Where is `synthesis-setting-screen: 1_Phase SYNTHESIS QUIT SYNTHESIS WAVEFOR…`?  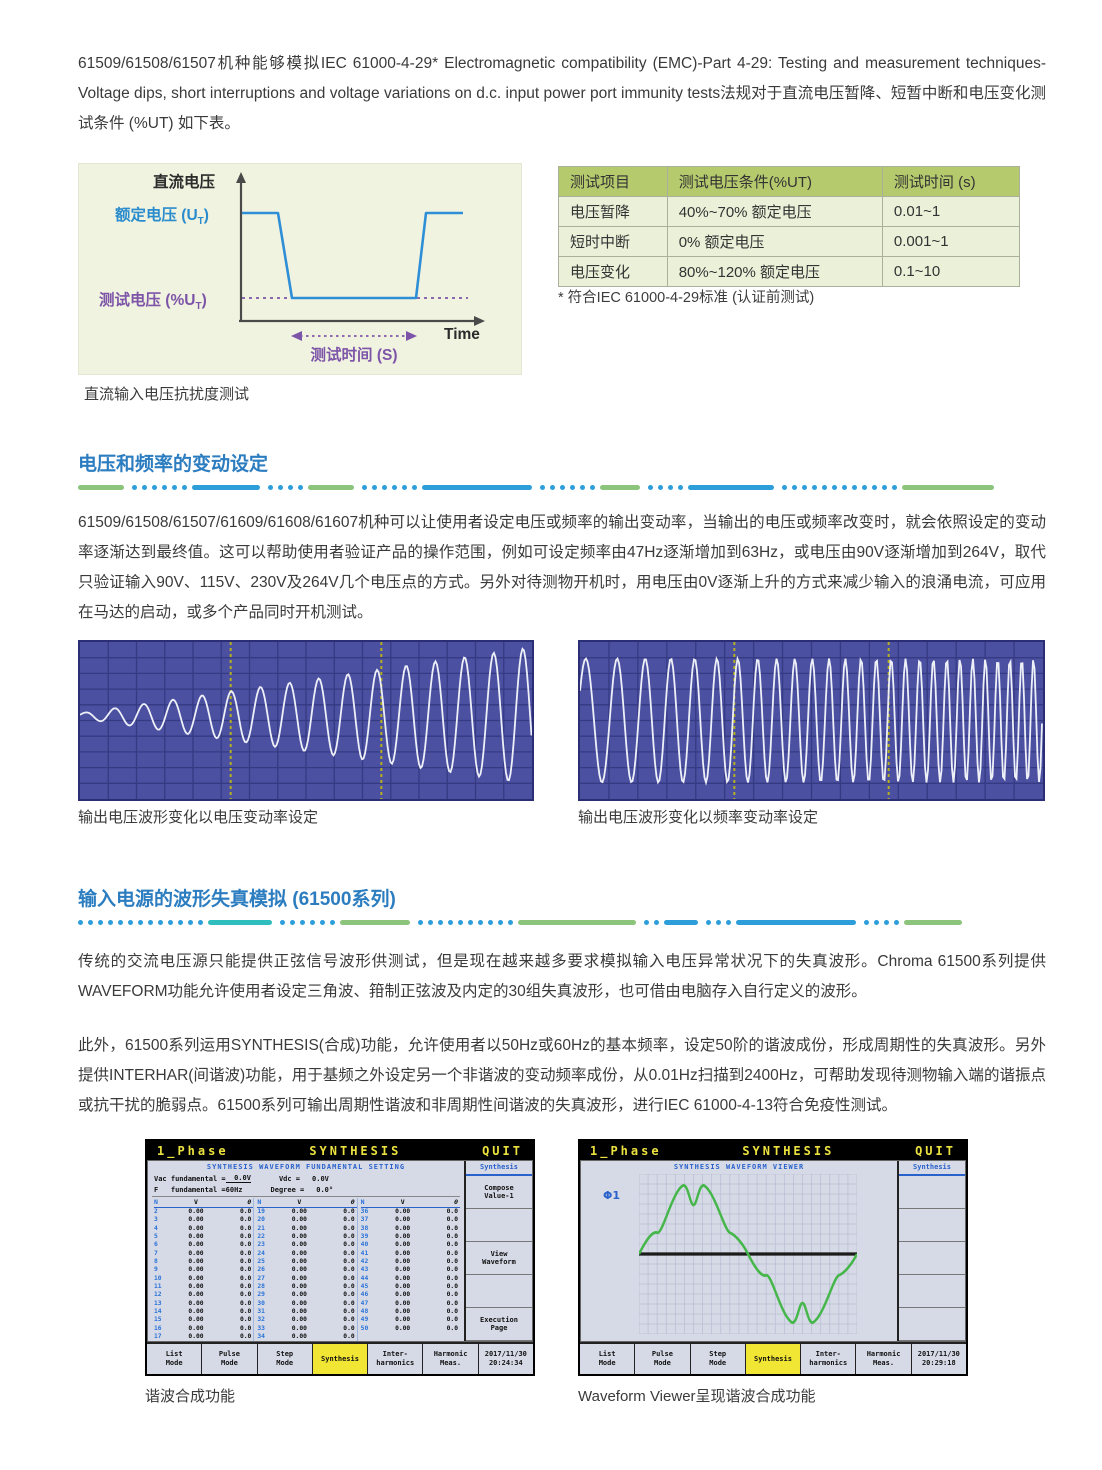
synthesis-setting-screen: 1_Phase SYNTHESIS QUIT SYNTHESIS WAVEFOR… is located at coordinates (340, 1257).